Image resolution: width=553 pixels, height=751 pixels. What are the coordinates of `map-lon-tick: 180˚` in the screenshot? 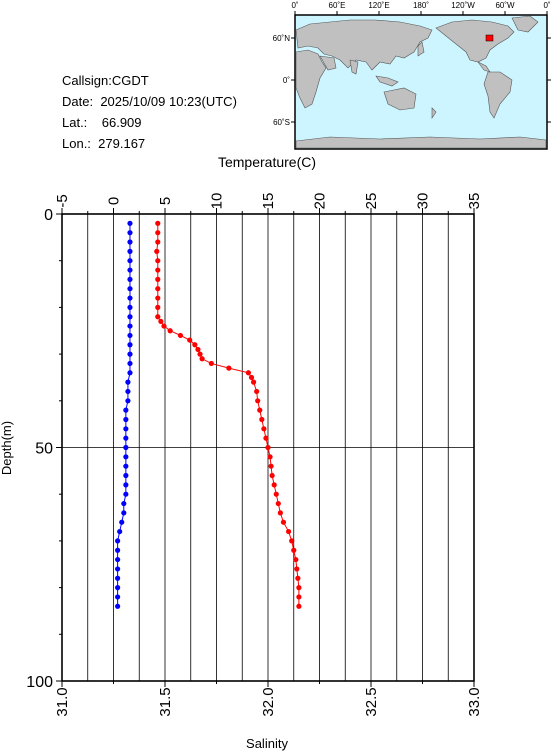 It's located at (421, 5).